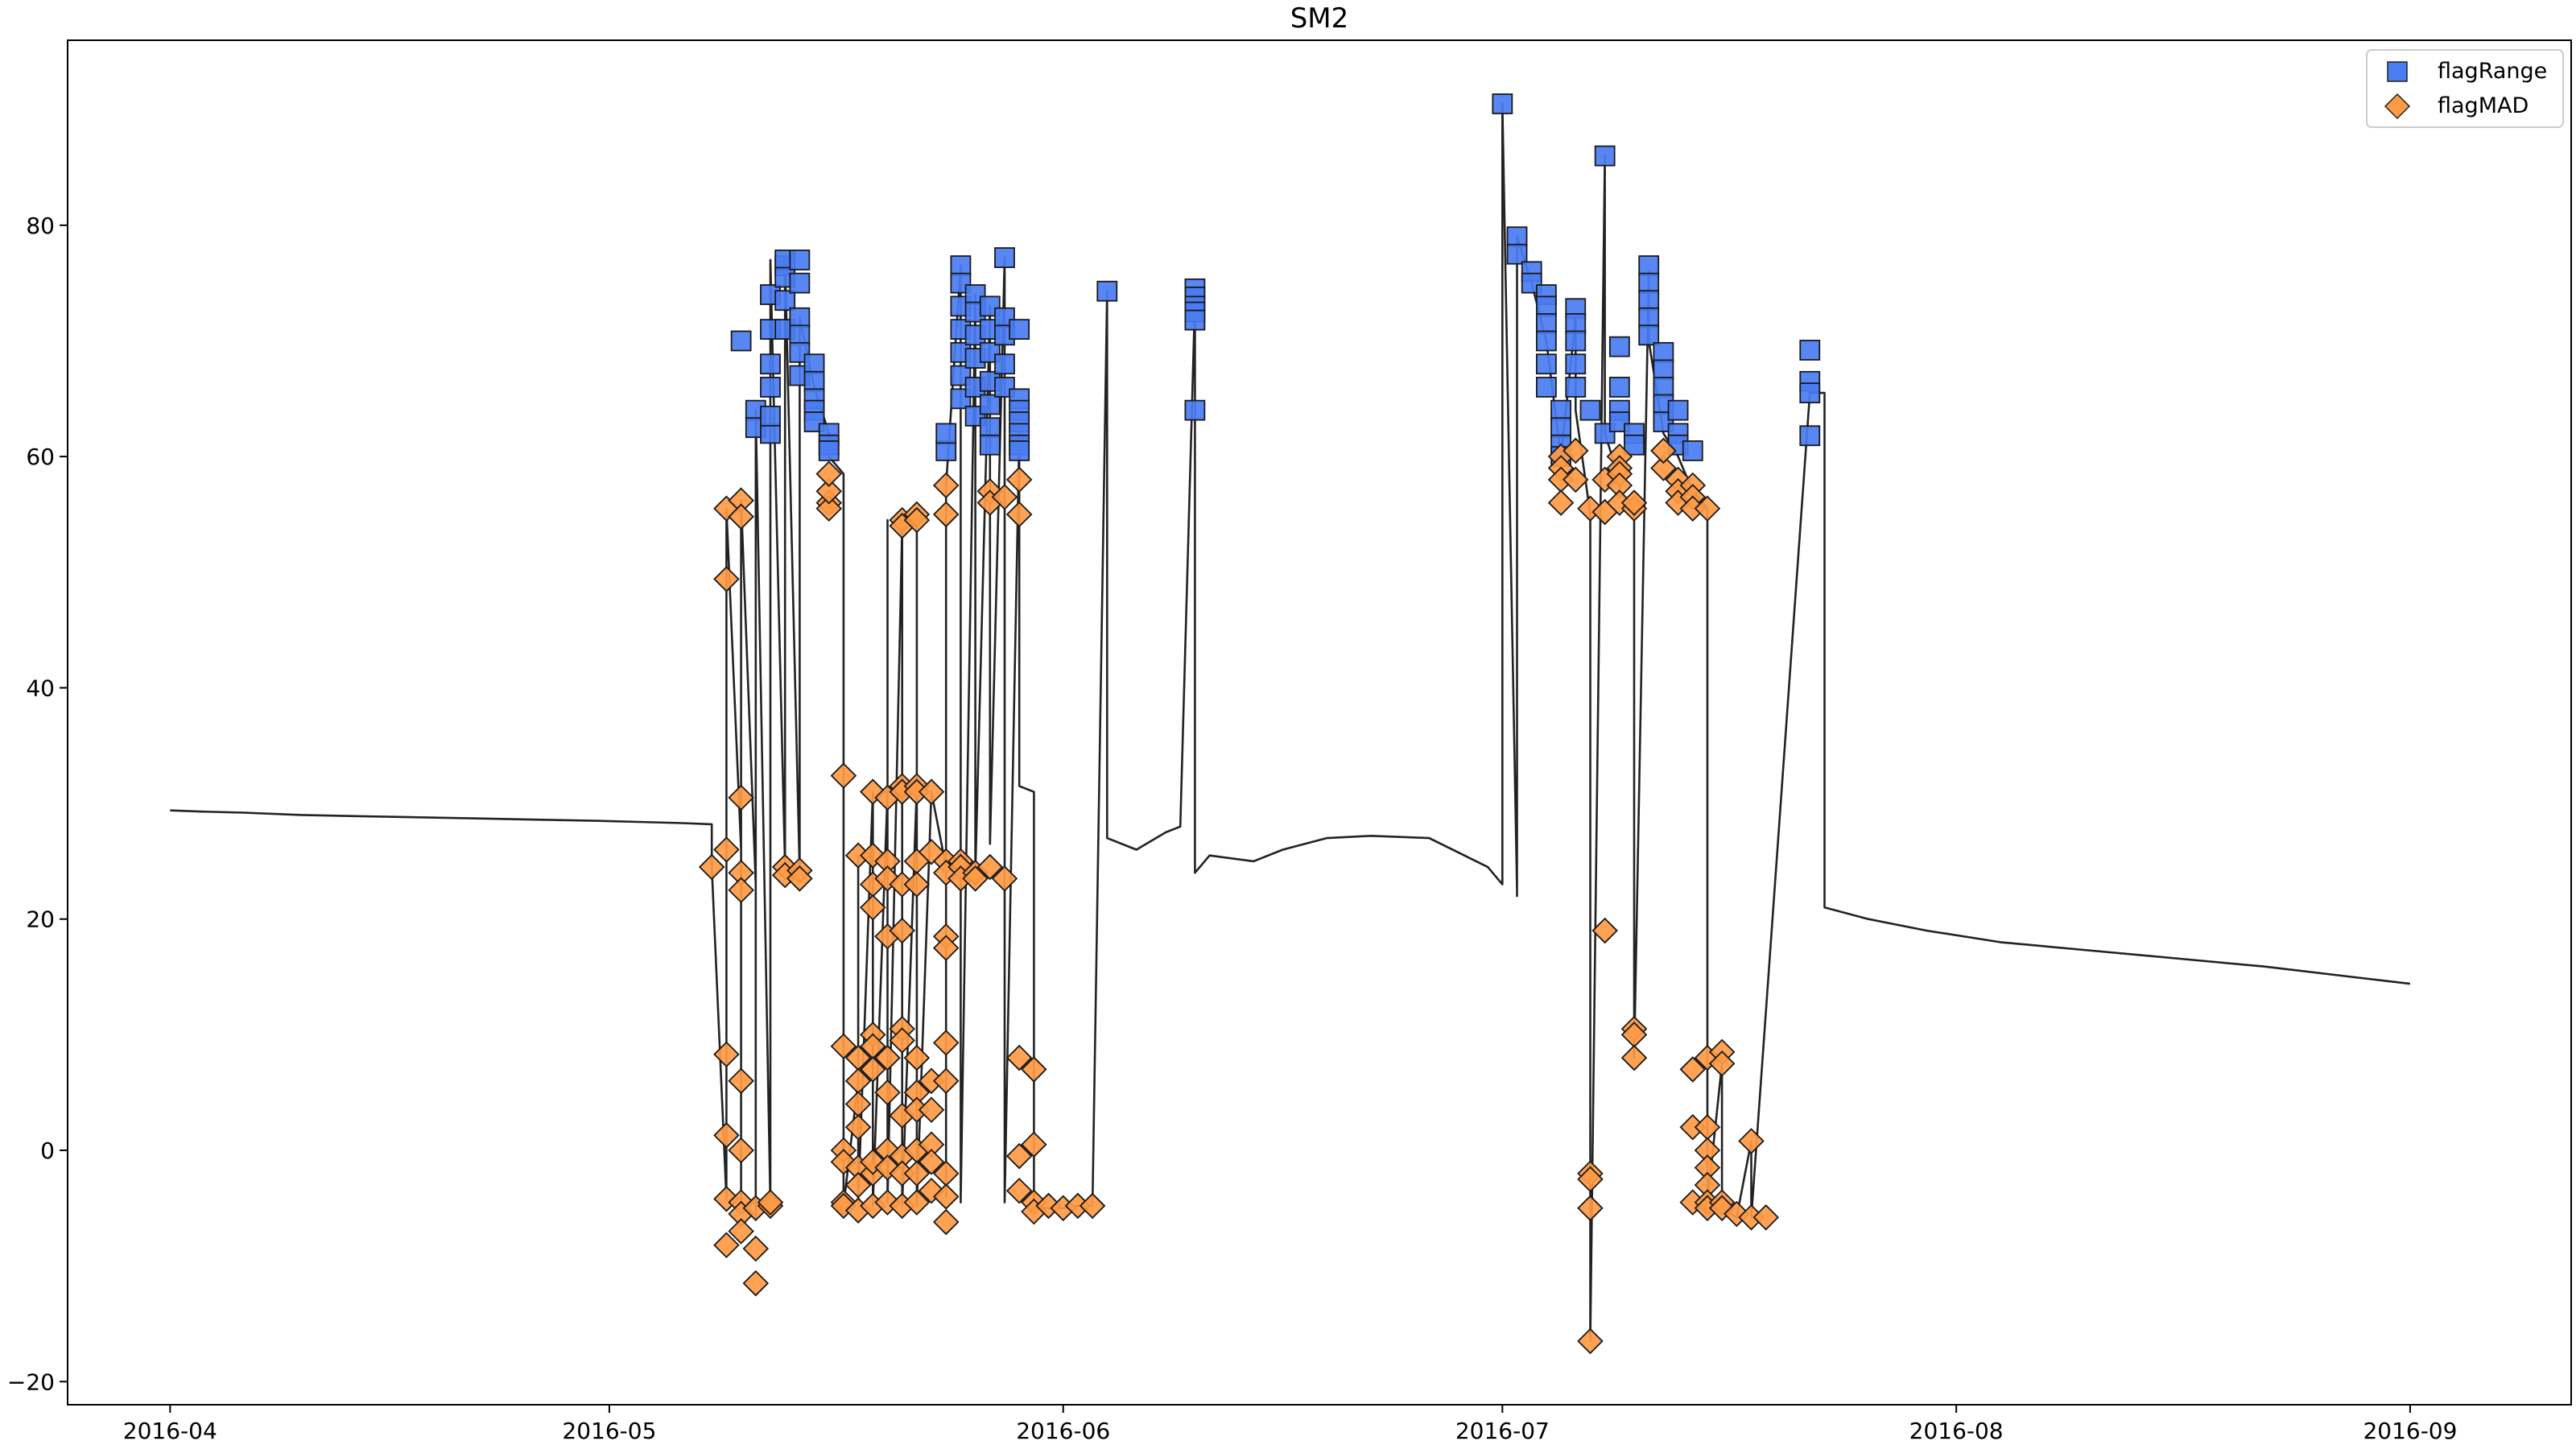  What do you see at coordinates (2397, 106) in the screenshot?
I see `legend-marker-flag-mad` at bounding box center [2397, 106].